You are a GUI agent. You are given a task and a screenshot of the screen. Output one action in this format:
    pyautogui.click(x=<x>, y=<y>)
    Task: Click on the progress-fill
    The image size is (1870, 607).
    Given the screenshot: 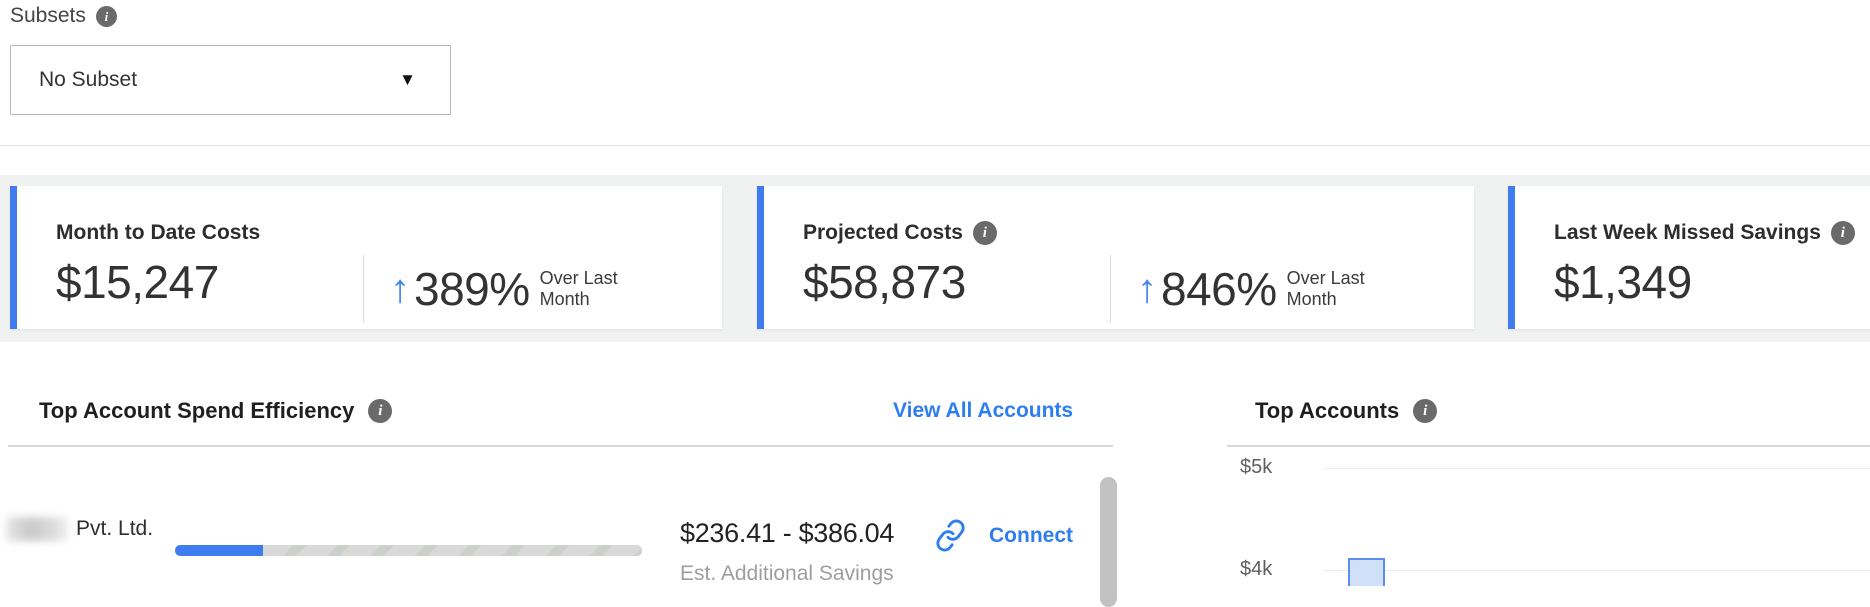 What is the action you would take?
    pyautogui.click(x=219, y=550)
    